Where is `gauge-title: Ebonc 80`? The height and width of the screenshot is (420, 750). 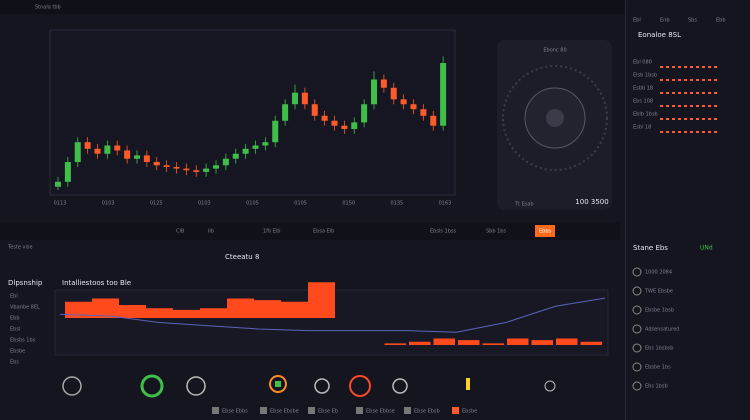
gauge-title: Ebonc 80 is located at coordinates (554, 51).